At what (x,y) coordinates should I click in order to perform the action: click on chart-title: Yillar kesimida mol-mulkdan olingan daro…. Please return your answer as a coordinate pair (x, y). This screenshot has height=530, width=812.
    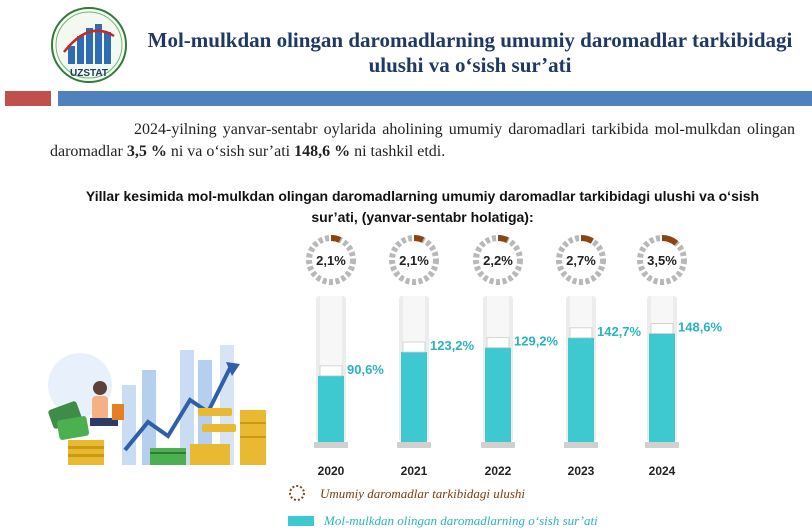
    Looking at the image, I should click on (422, 206).